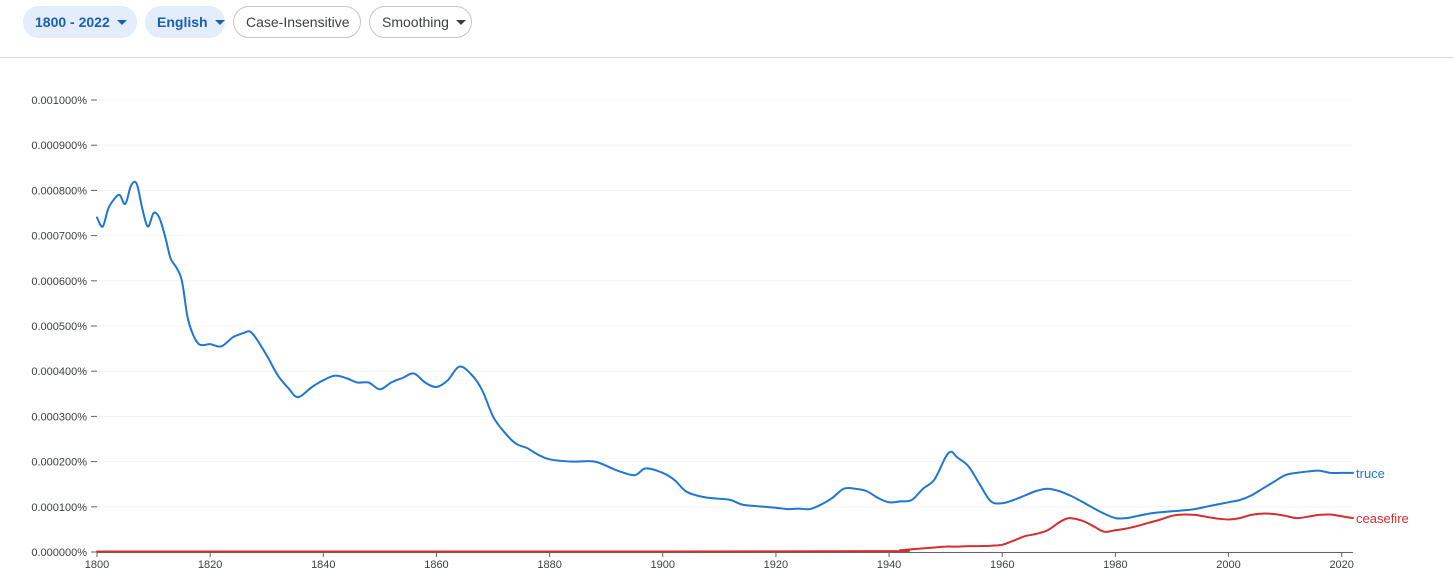  What do you see at coordinates (1341, 565) in the screenshot?
I see `x-tick-label: 2020` at bounding box center [1341, 565].